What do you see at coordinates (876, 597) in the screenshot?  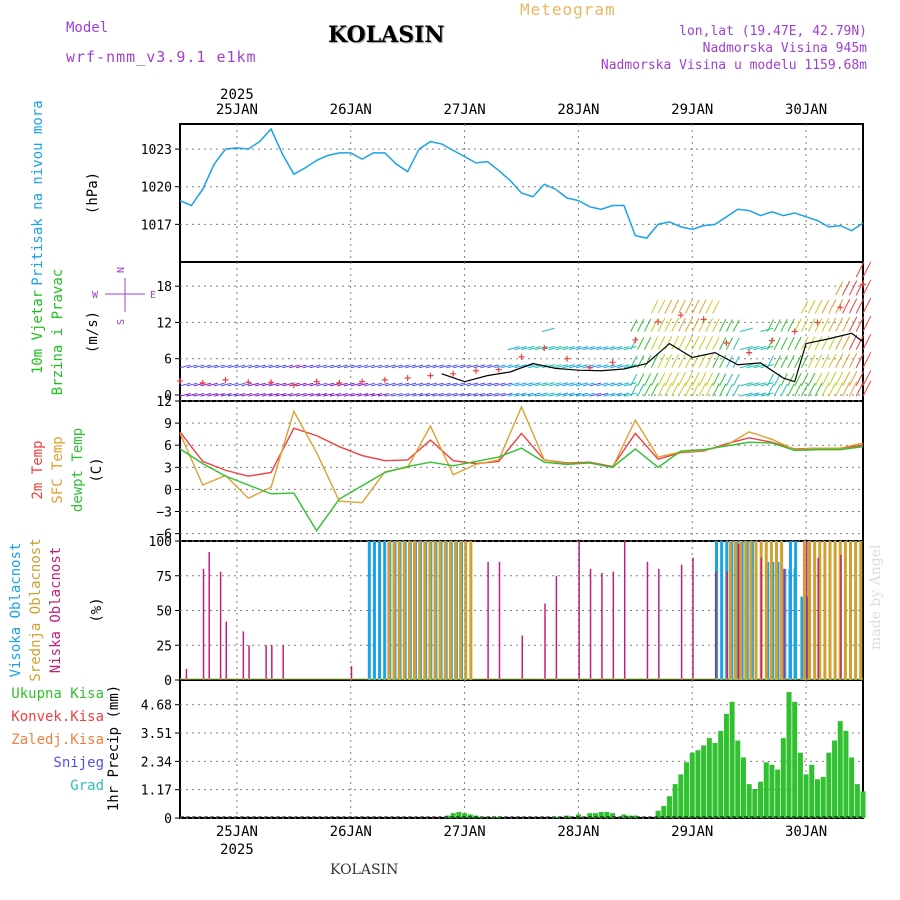 I see `credit-label: made by Angel` at bounding box center [876, 597].